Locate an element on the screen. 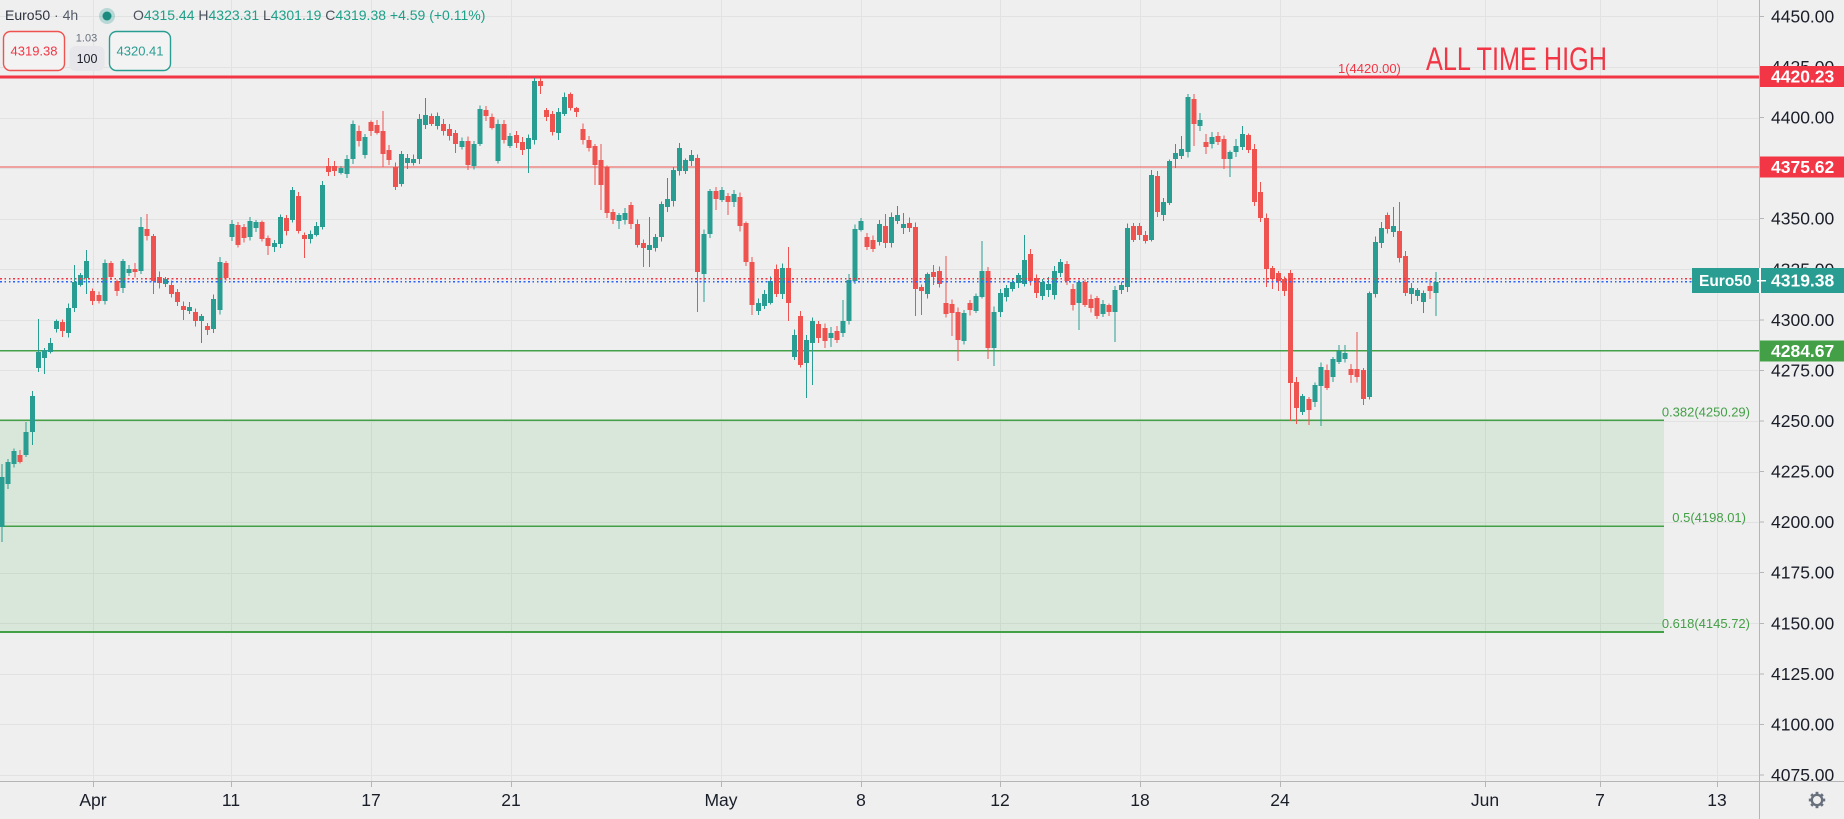 Image resolution: width=1844 pixels, height=819 pixels. svg-text: 4320.41 is located at coordinates (140, 51).